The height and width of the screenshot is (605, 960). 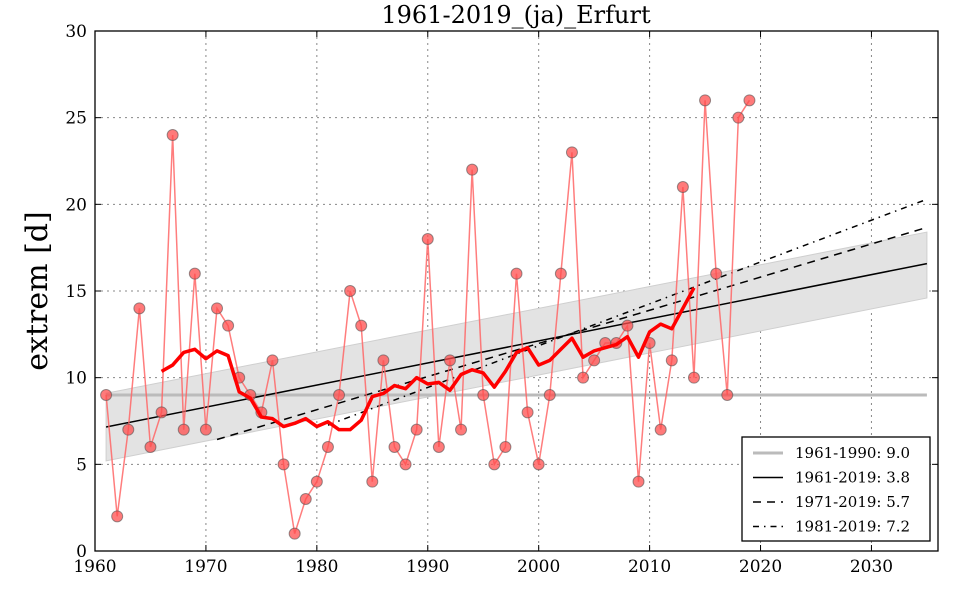 I want to click on x-tick-label: 2010, so click(x=649, y=567).